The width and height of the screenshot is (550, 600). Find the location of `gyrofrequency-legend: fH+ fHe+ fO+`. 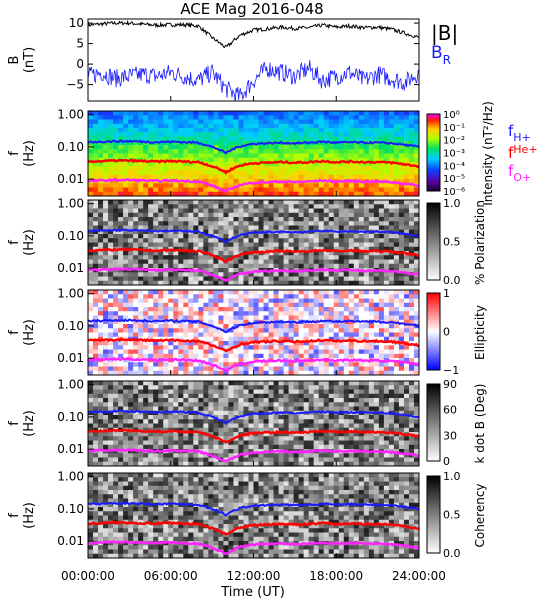

gyrofrequency-legend: fH+ fHe+ fO+ is located at coordinates (523, 153).